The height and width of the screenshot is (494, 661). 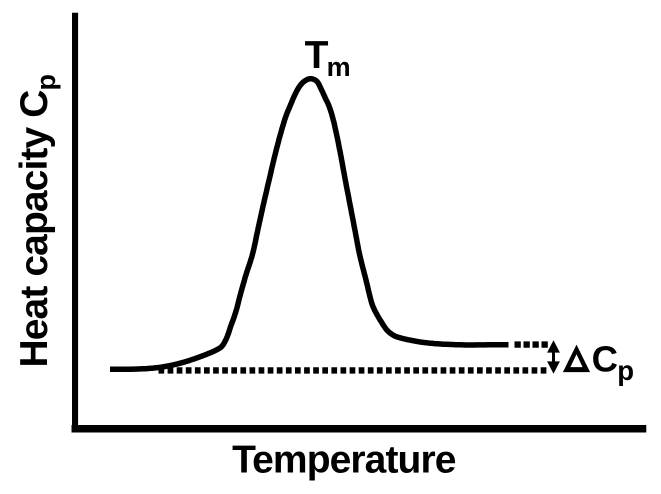 What do you see at coordinates (605, 358) in the screenshot?
I see `svg-text: C` at bounding box center [605, 358].